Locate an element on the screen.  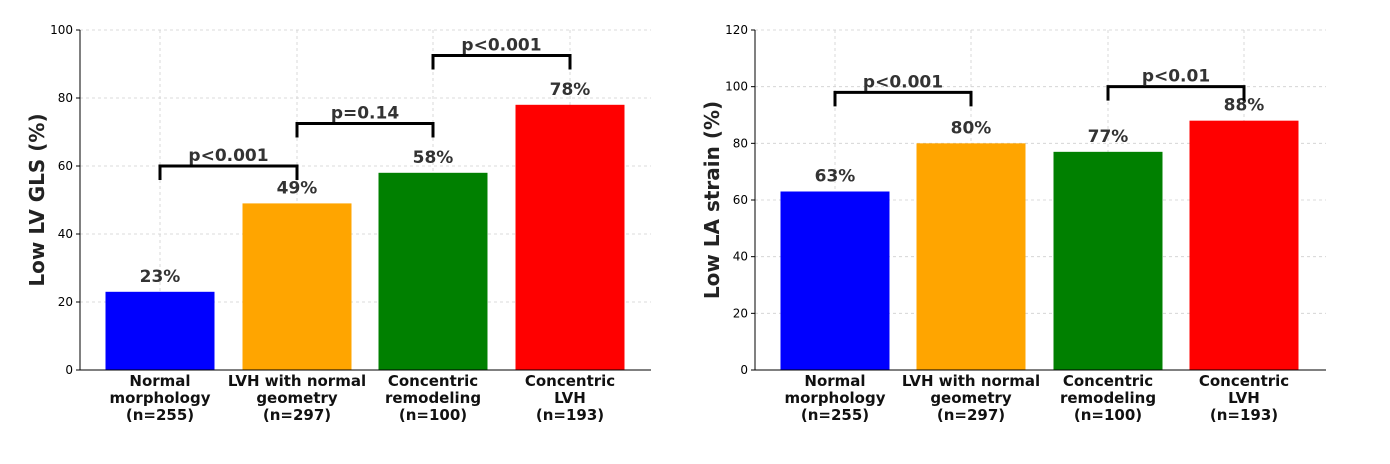
data-label: 49% is located at coordinates (297, 188).